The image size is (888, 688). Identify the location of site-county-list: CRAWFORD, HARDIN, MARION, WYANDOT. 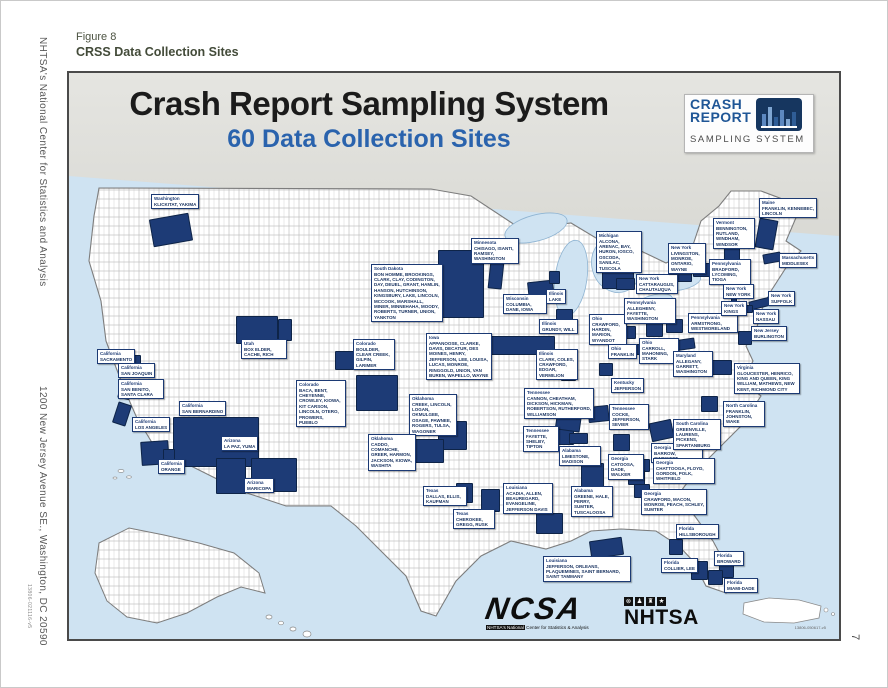
(606, 332).